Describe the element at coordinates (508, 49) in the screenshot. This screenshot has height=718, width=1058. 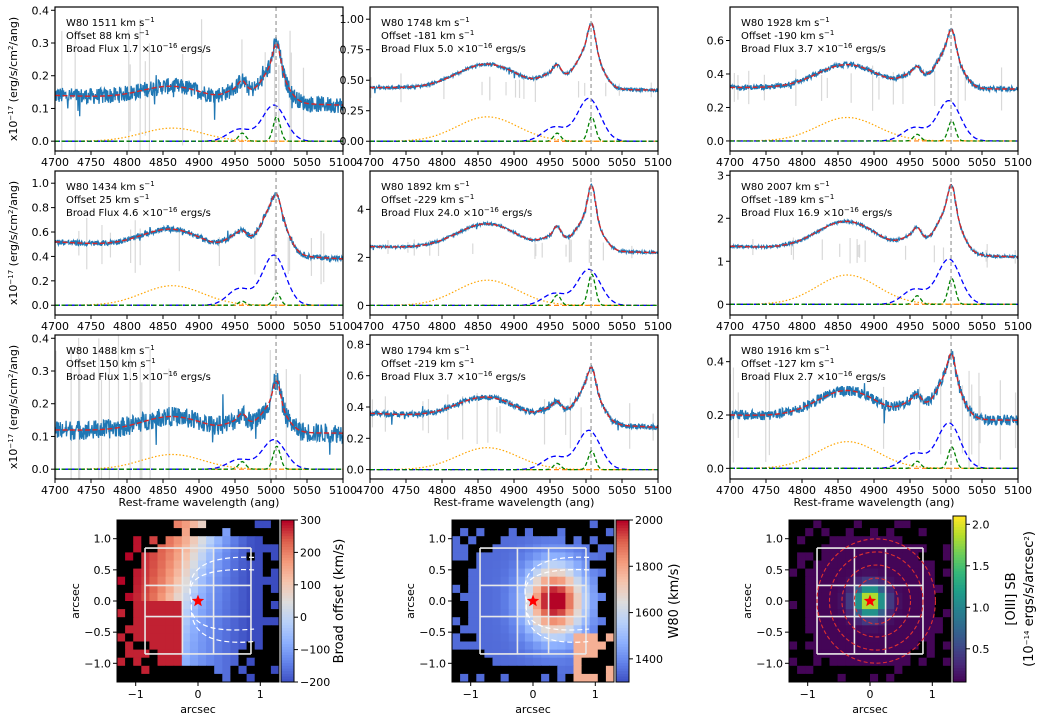
I see `label-part: ergs/s` at that location.